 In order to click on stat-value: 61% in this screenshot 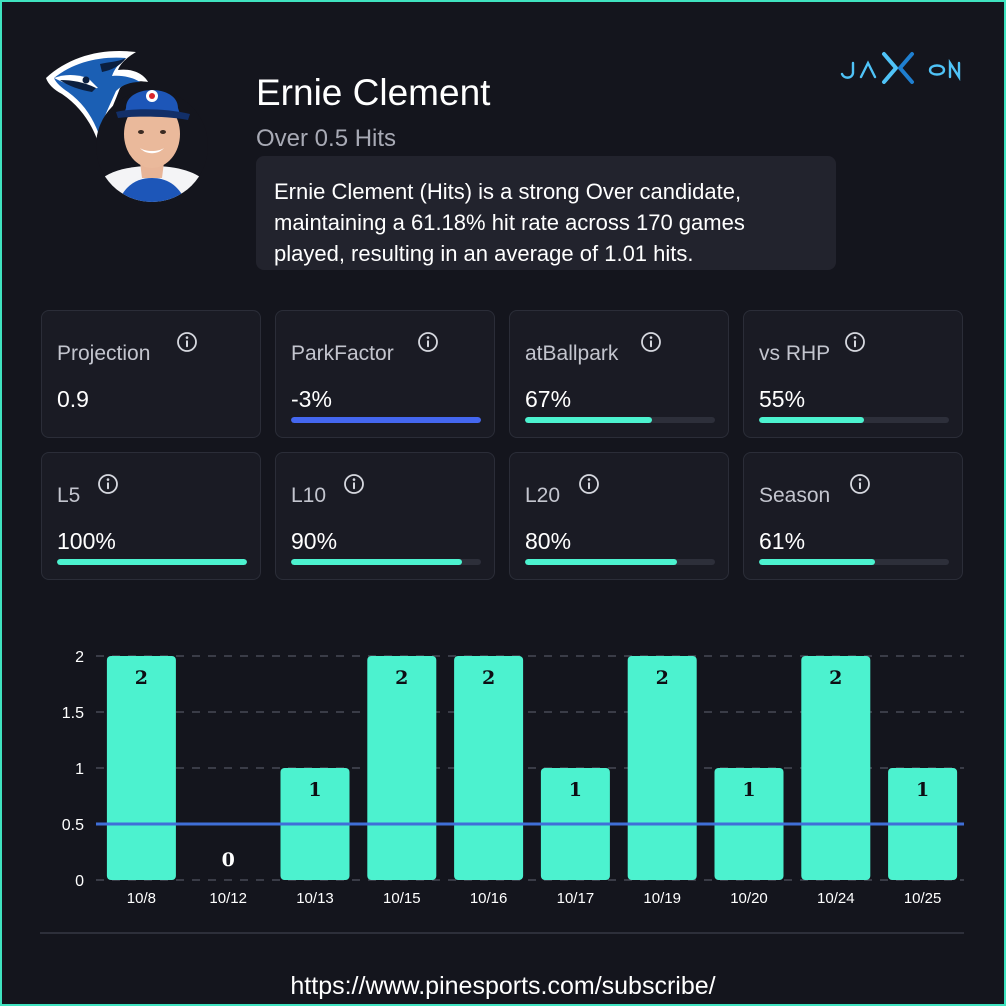, I will do `click(782, 541)`.